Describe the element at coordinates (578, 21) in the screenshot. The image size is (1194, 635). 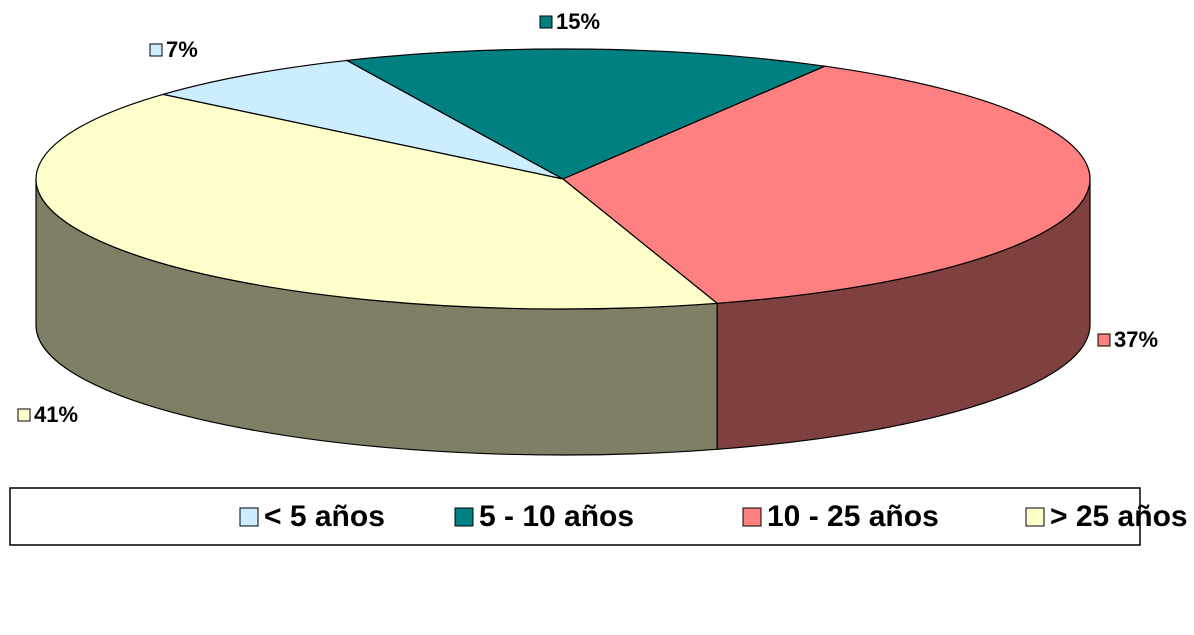
I see `data-label: 15%` at that location.